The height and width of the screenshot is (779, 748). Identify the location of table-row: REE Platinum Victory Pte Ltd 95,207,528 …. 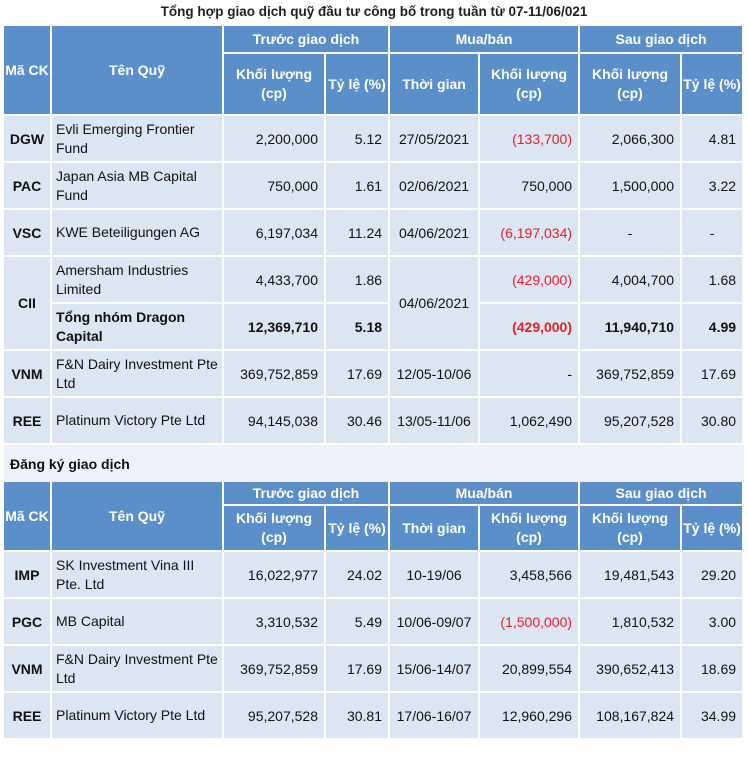
(374, 716).